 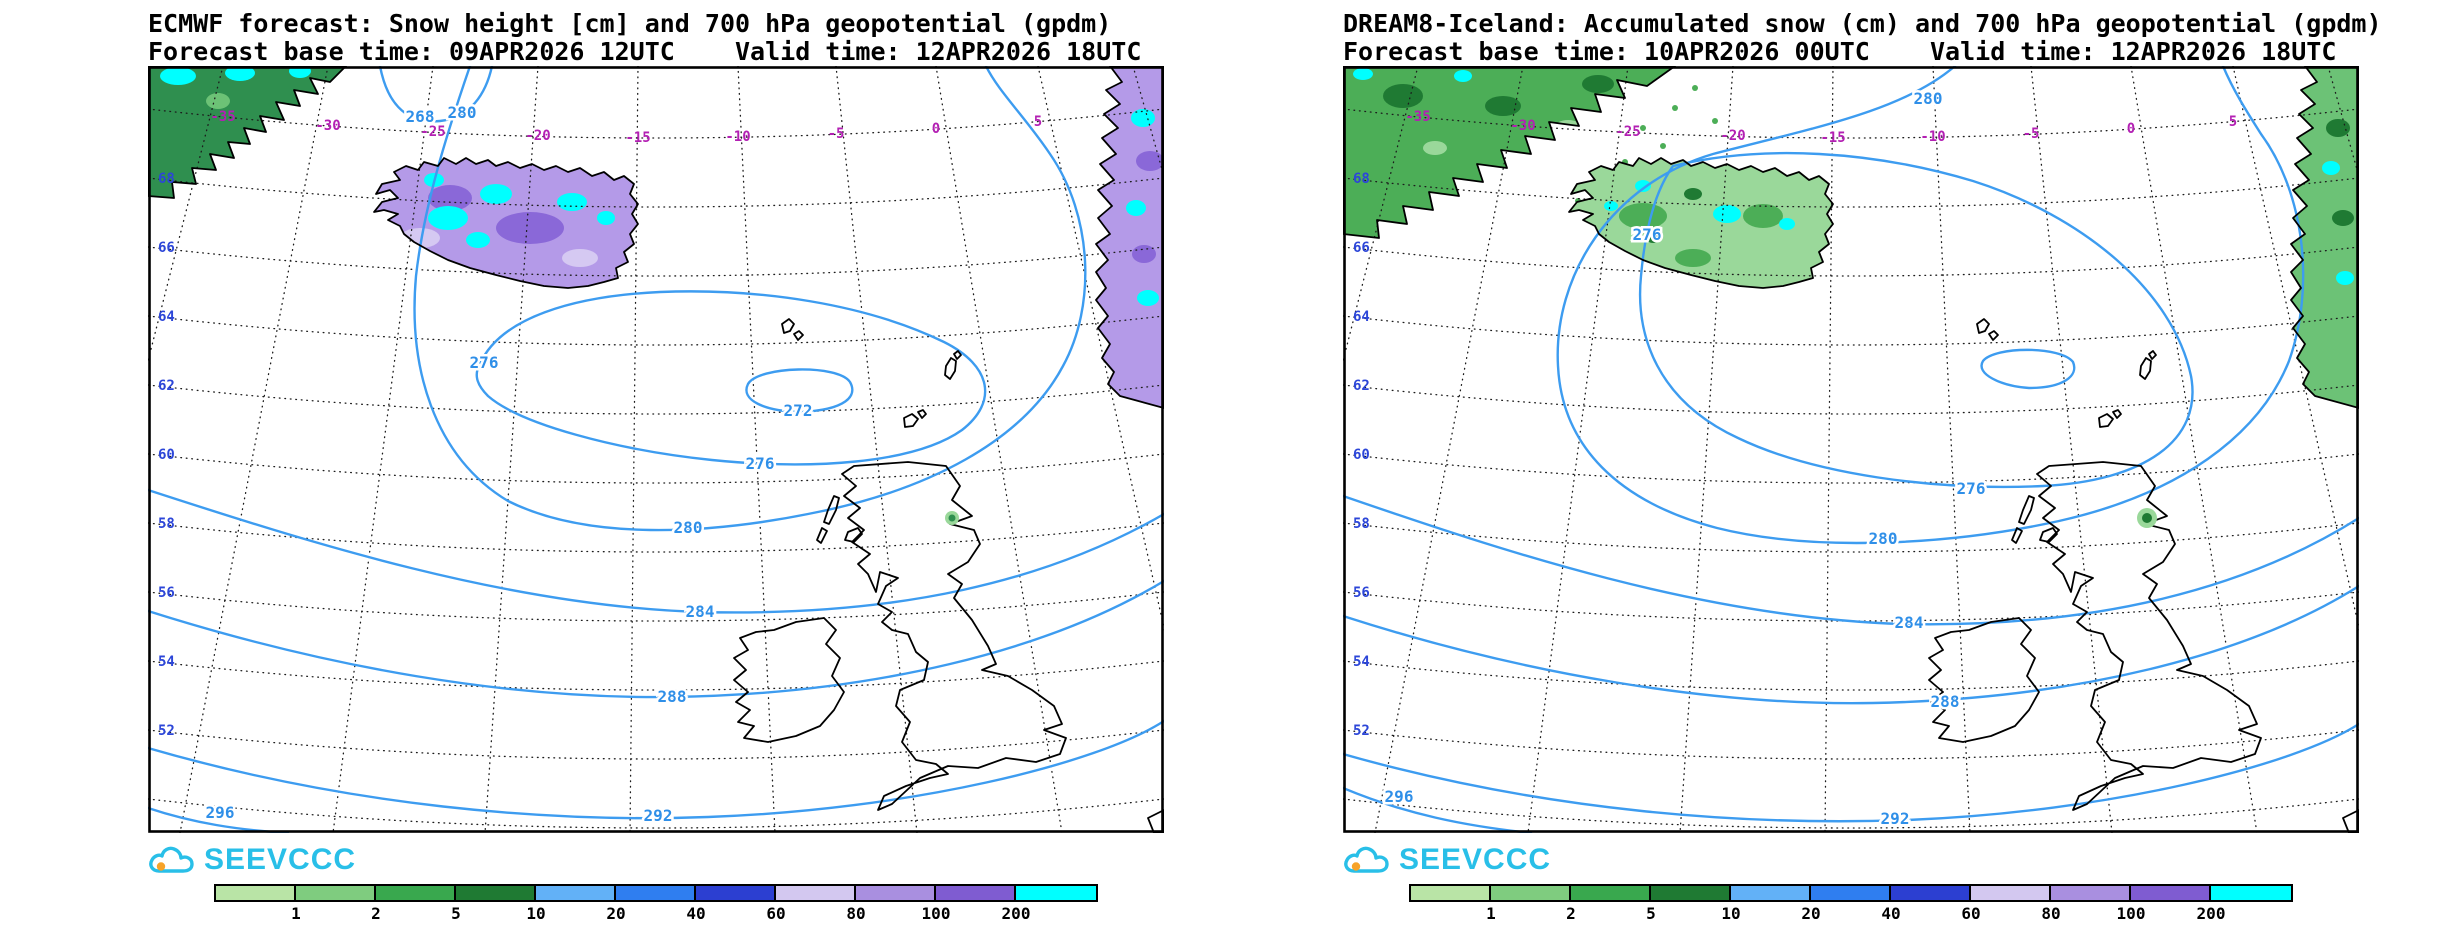 What do you see at coordinates (166, 524) in the screenshot?
I see `lat-label: 58` at bounding box center [166, 524].